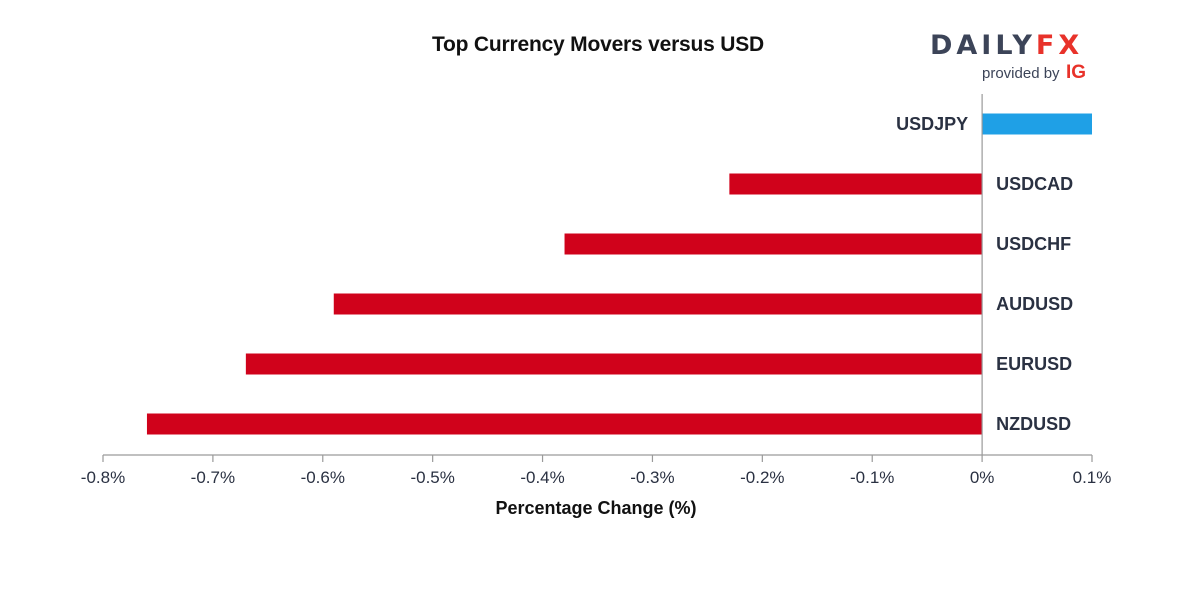 The image size is (1200, 600). I want to click on bar-eurusd, so click(614, 364).